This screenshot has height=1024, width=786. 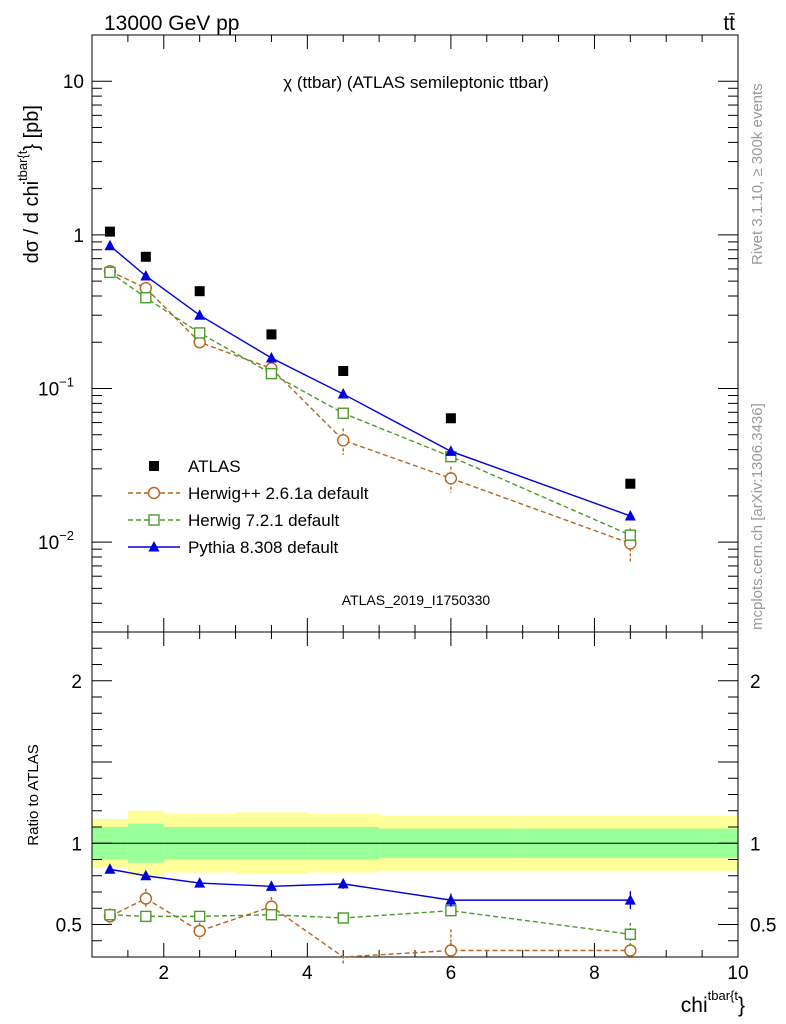 What do you see at coordinates (755, 844) in the screenshot?
I see `ratio-y-tick-label-right: 1` at bounding box center [755, 844].